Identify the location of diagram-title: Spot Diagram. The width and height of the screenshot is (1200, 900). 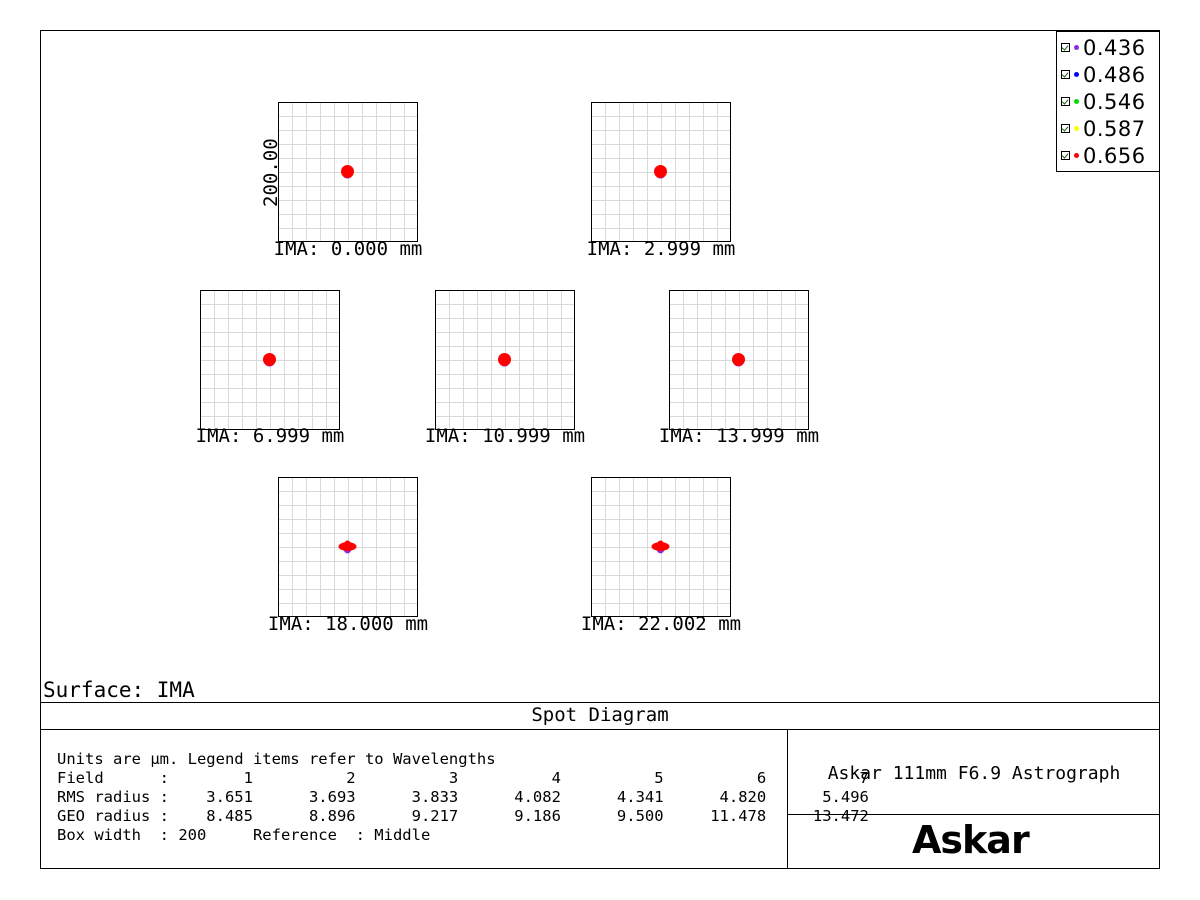
(600, 715).